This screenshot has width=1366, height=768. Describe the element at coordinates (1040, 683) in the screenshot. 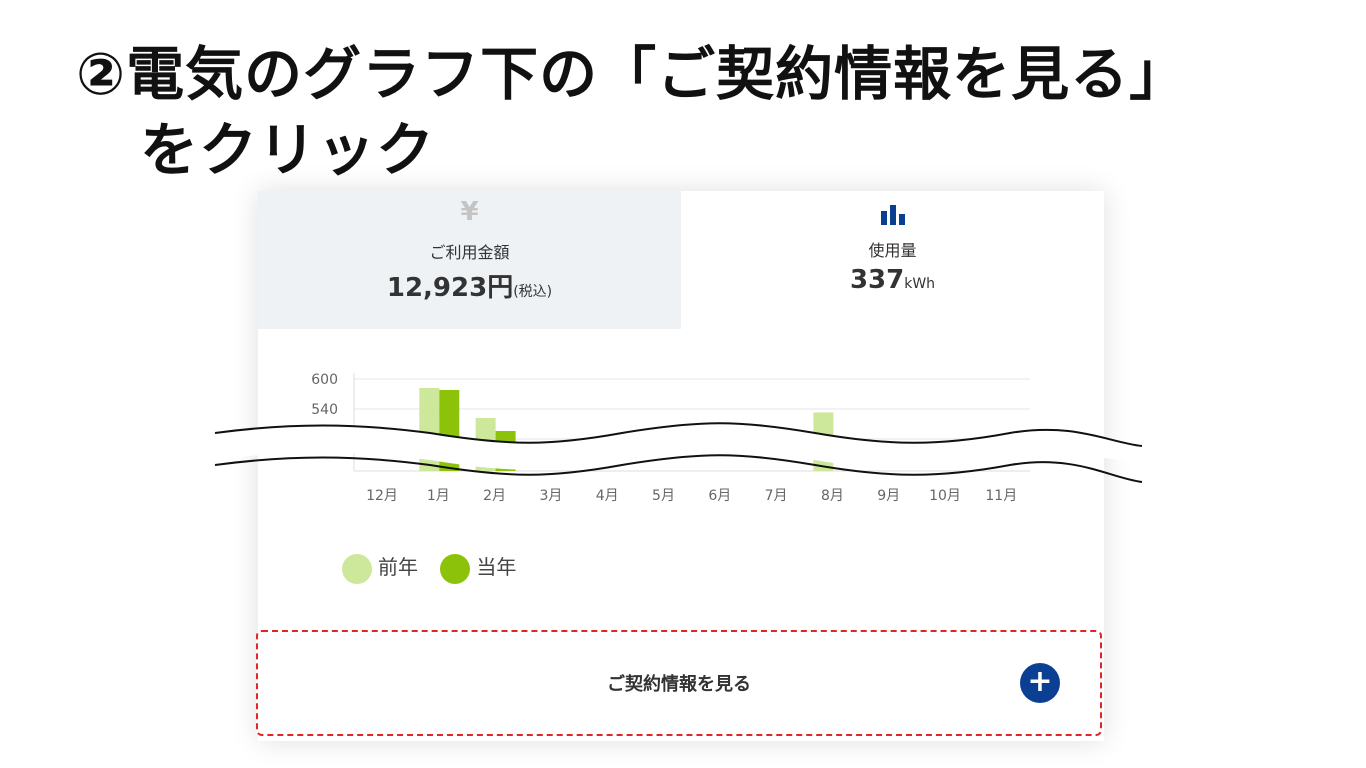

I see `plus-icon: +` at that location.